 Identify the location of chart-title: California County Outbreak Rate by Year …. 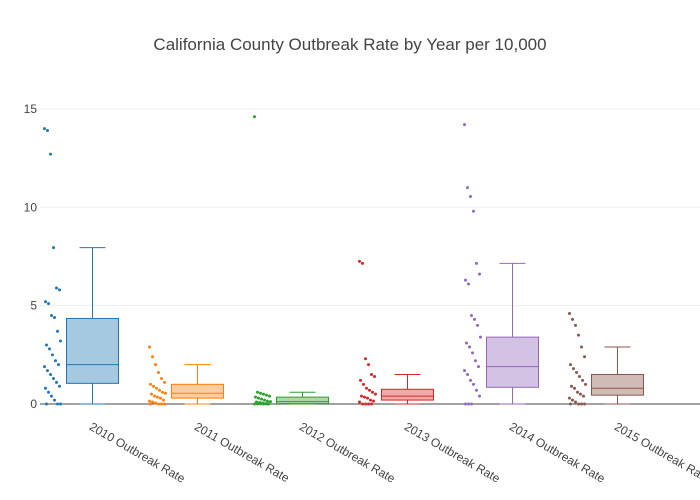
(349, 44).